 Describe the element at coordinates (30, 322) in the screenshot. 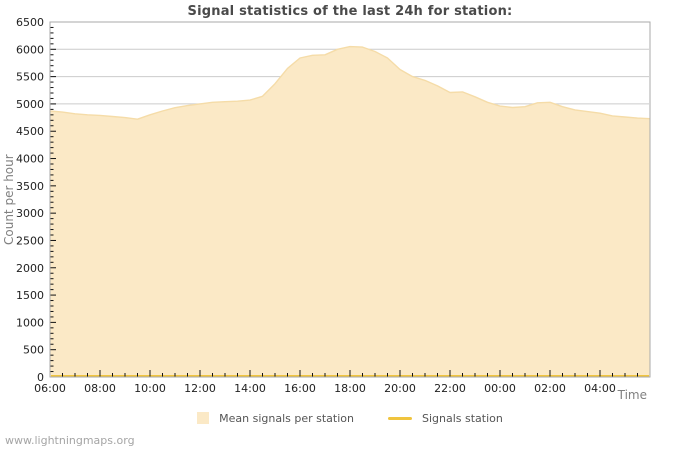

I see `svg-text: 1000` at that location.